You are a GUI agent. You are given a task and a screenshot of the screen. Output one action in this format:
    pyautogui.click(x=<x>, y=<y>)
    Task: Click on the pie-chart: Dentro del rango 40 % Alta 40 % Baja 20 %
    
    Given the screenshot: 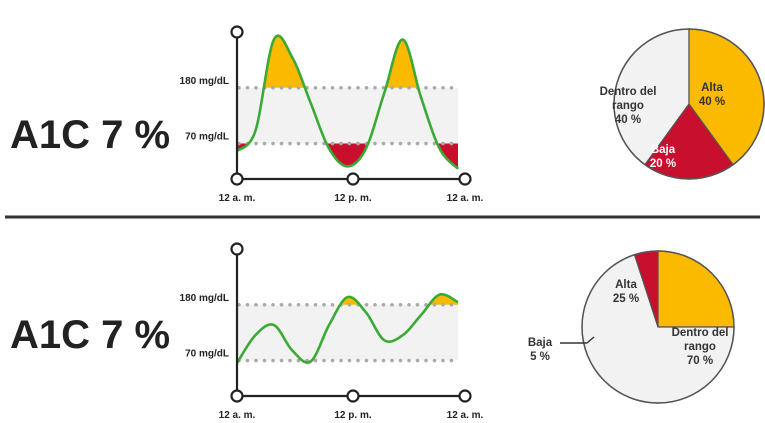 What is the action you would take?
    pyautogui.click(x=682, y=104)
    